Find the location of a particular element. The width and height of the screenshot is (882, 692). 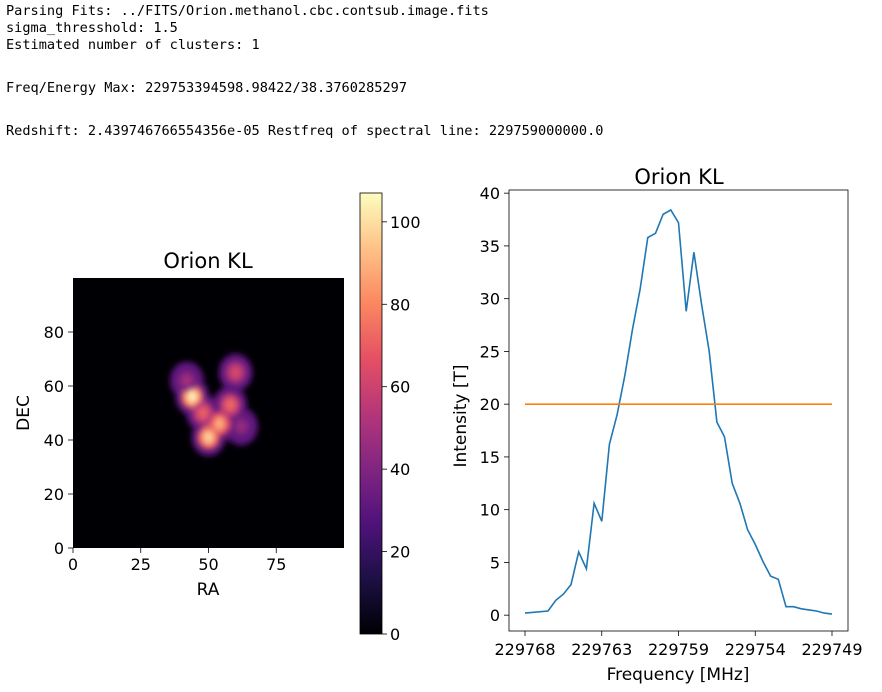

heatmap-axes: 0 25 50 75 0 20 40 60 80 is located at coordinates (165, 448).